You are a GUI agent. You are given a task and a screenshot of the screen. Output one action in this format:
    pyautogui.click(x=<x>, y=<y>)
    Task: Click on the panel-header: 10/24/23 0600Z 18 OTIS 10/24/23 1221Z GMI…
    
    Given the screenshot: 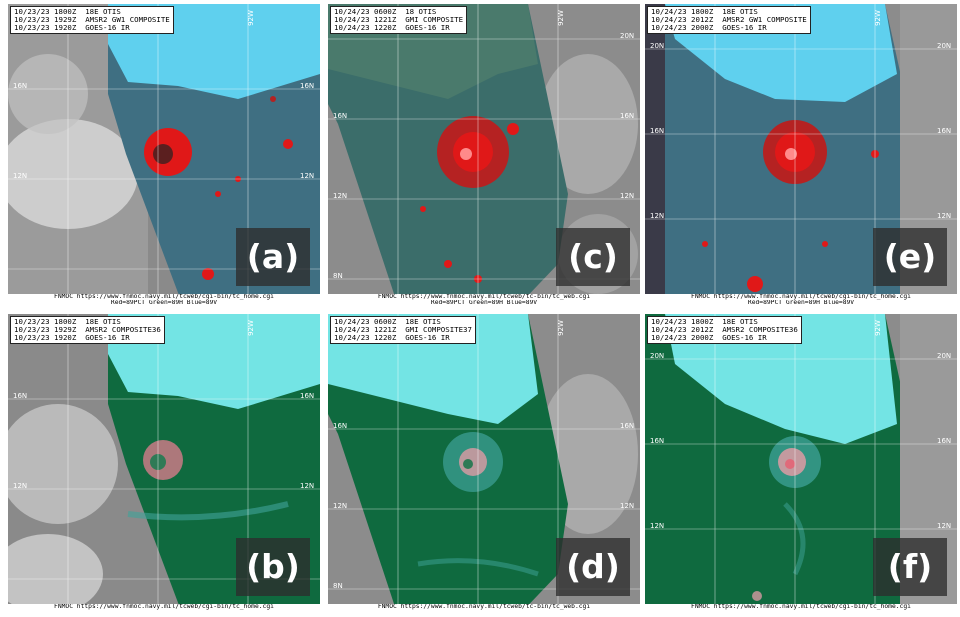 What is the action you would take?
    pyautogui.click(x=399, y=20)
    